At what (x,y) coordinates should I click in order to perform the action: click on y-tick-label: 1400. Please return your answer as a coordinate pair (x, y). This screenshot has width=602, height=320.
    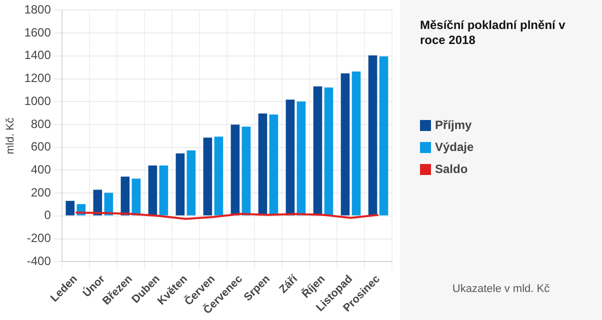
    Looking at the image, I should click on (38, 55).